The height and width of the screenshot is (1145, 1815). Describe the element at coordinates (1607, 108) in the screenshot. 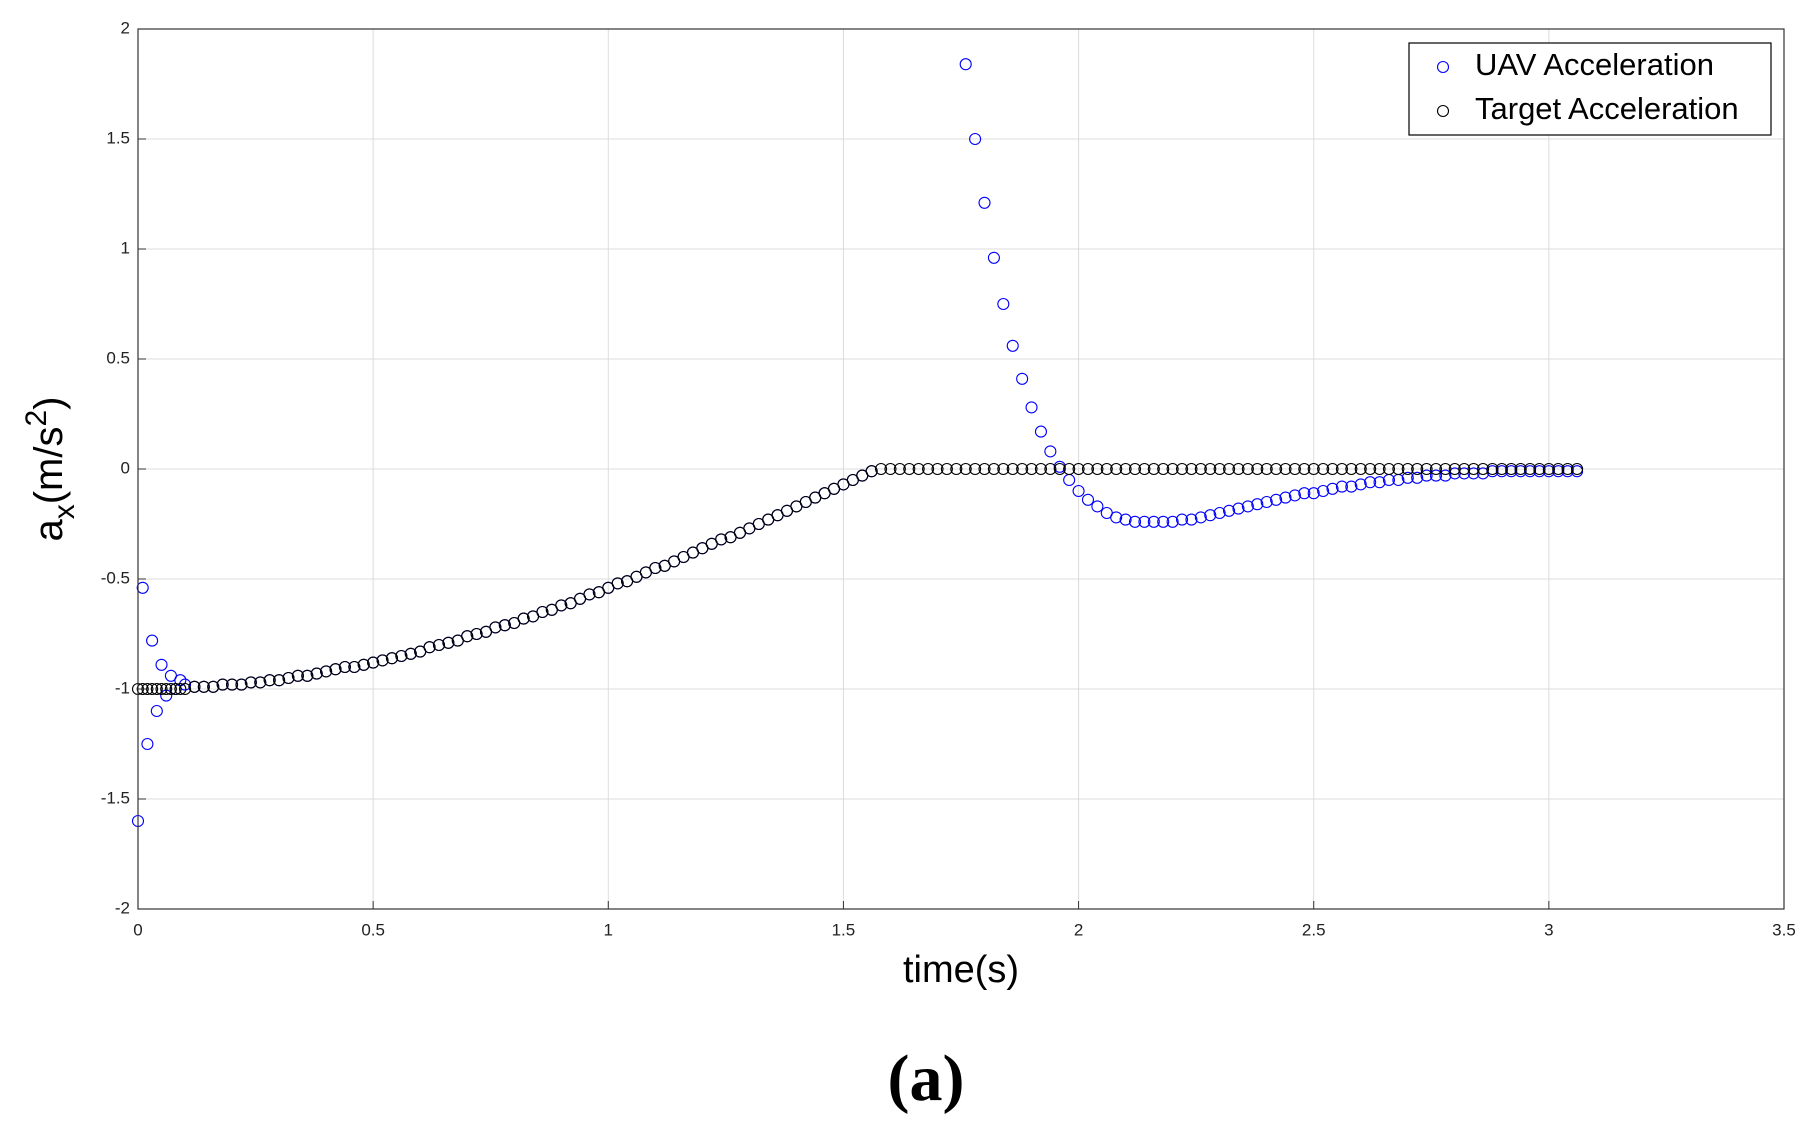

I see `legend-label: Target Acceleration` at that location.